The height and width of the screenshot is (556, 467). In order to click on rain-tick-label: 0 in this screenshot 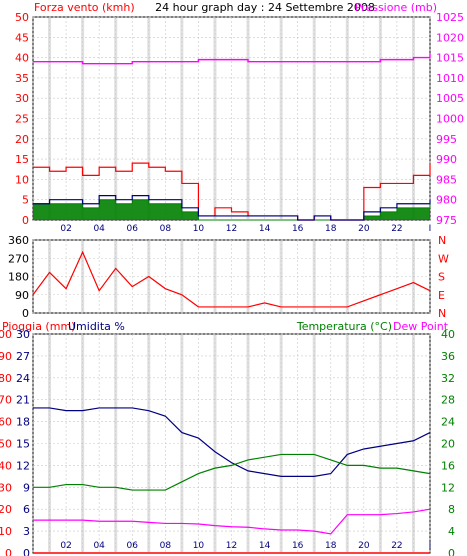, I will do `click(8, 551)`.